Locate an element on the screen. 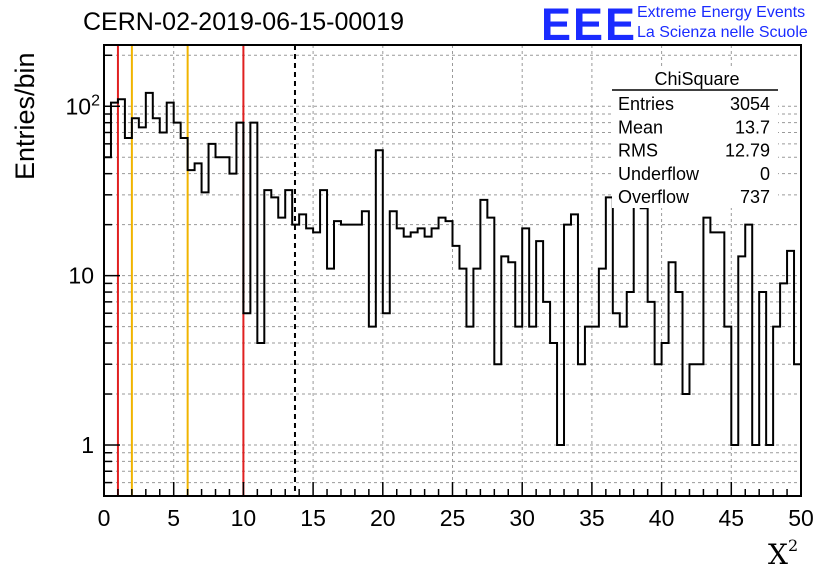 The width and height of the screenshot is (836, 572). x-axis-label: X2 is located at coordinates (783, 553).